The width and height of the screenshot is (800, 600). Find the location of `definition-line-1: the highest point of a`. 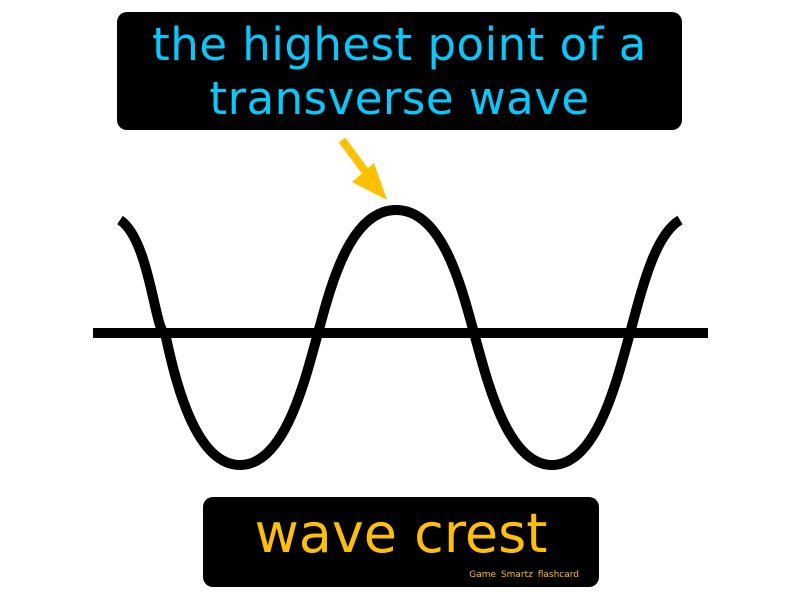

definition-line-1: the highest point of a is located at coordinates (399, 44).